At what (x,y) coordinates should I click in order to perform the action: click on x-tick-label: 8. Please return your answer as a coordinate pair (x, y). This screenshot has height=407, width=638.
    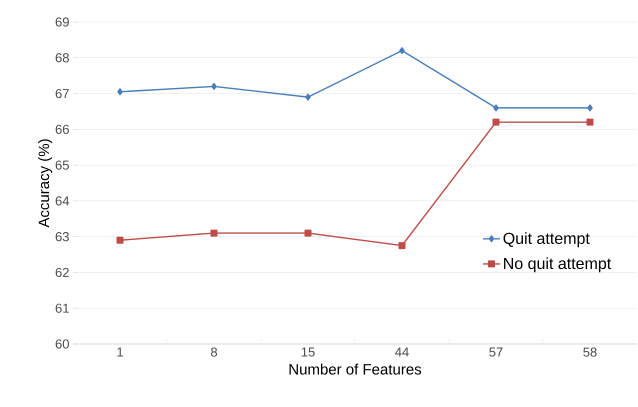
    Looking at the image, I should click on (214, 352).